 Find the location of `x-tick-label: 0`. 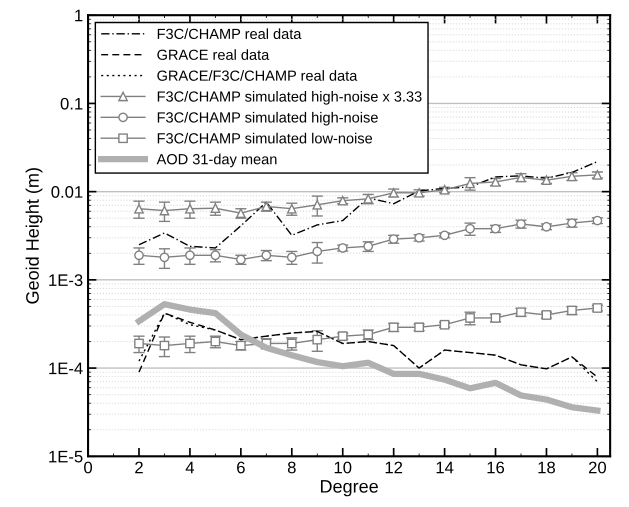

x-tick-label: 0 is located at coordinates (88, 468).